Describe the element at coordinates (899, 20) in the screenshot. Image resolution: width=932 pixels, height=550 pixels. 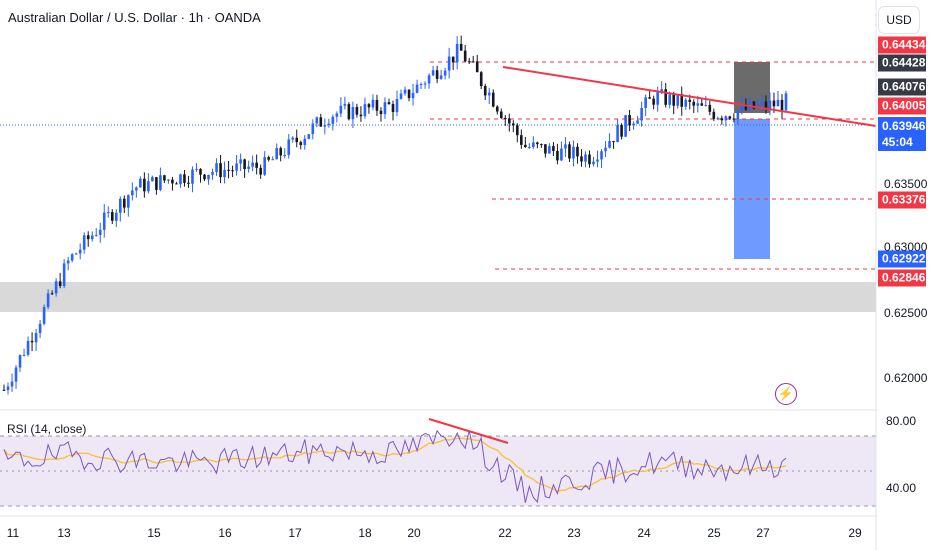
I see `currency-button: USD` at that location.